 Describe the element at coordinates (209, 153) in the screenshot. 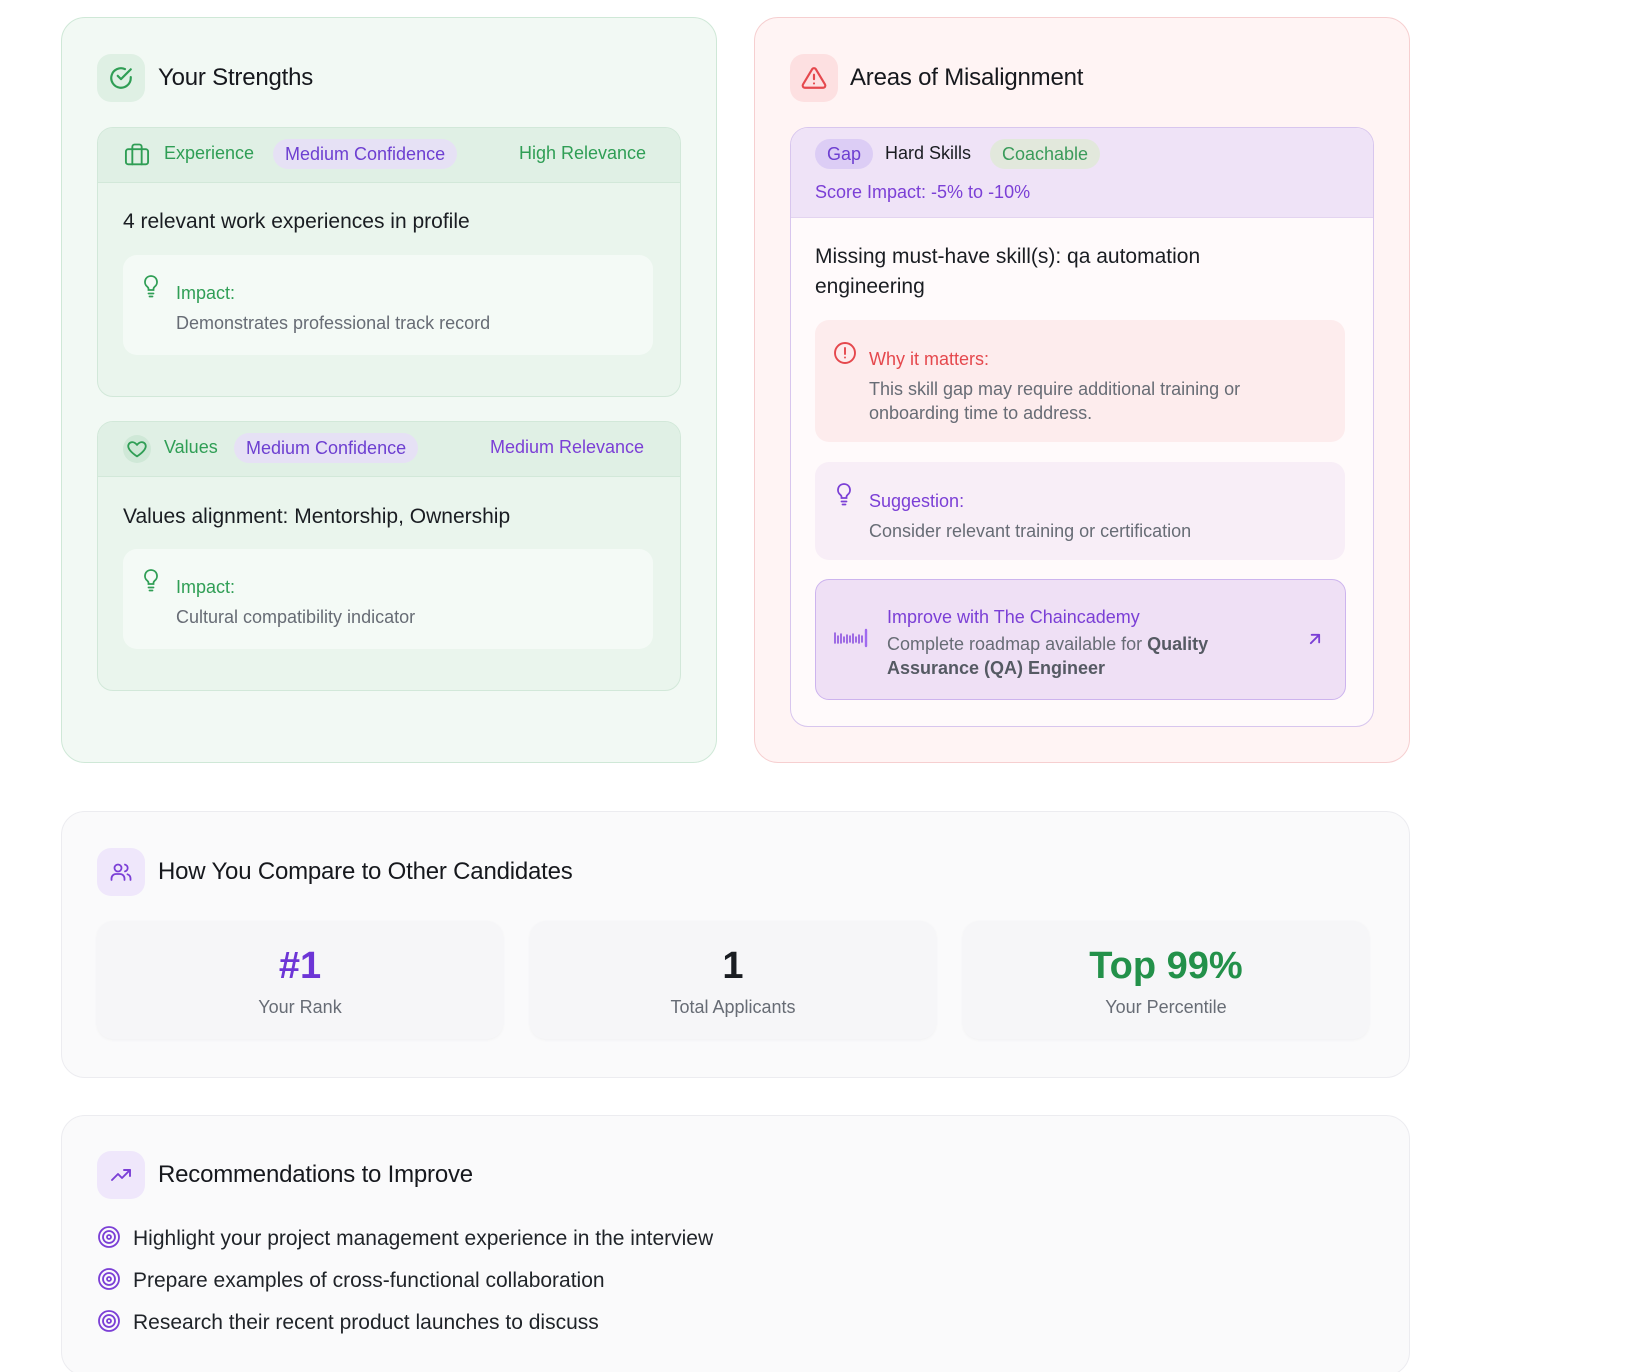

I see `strength-category: Experience` at that location.